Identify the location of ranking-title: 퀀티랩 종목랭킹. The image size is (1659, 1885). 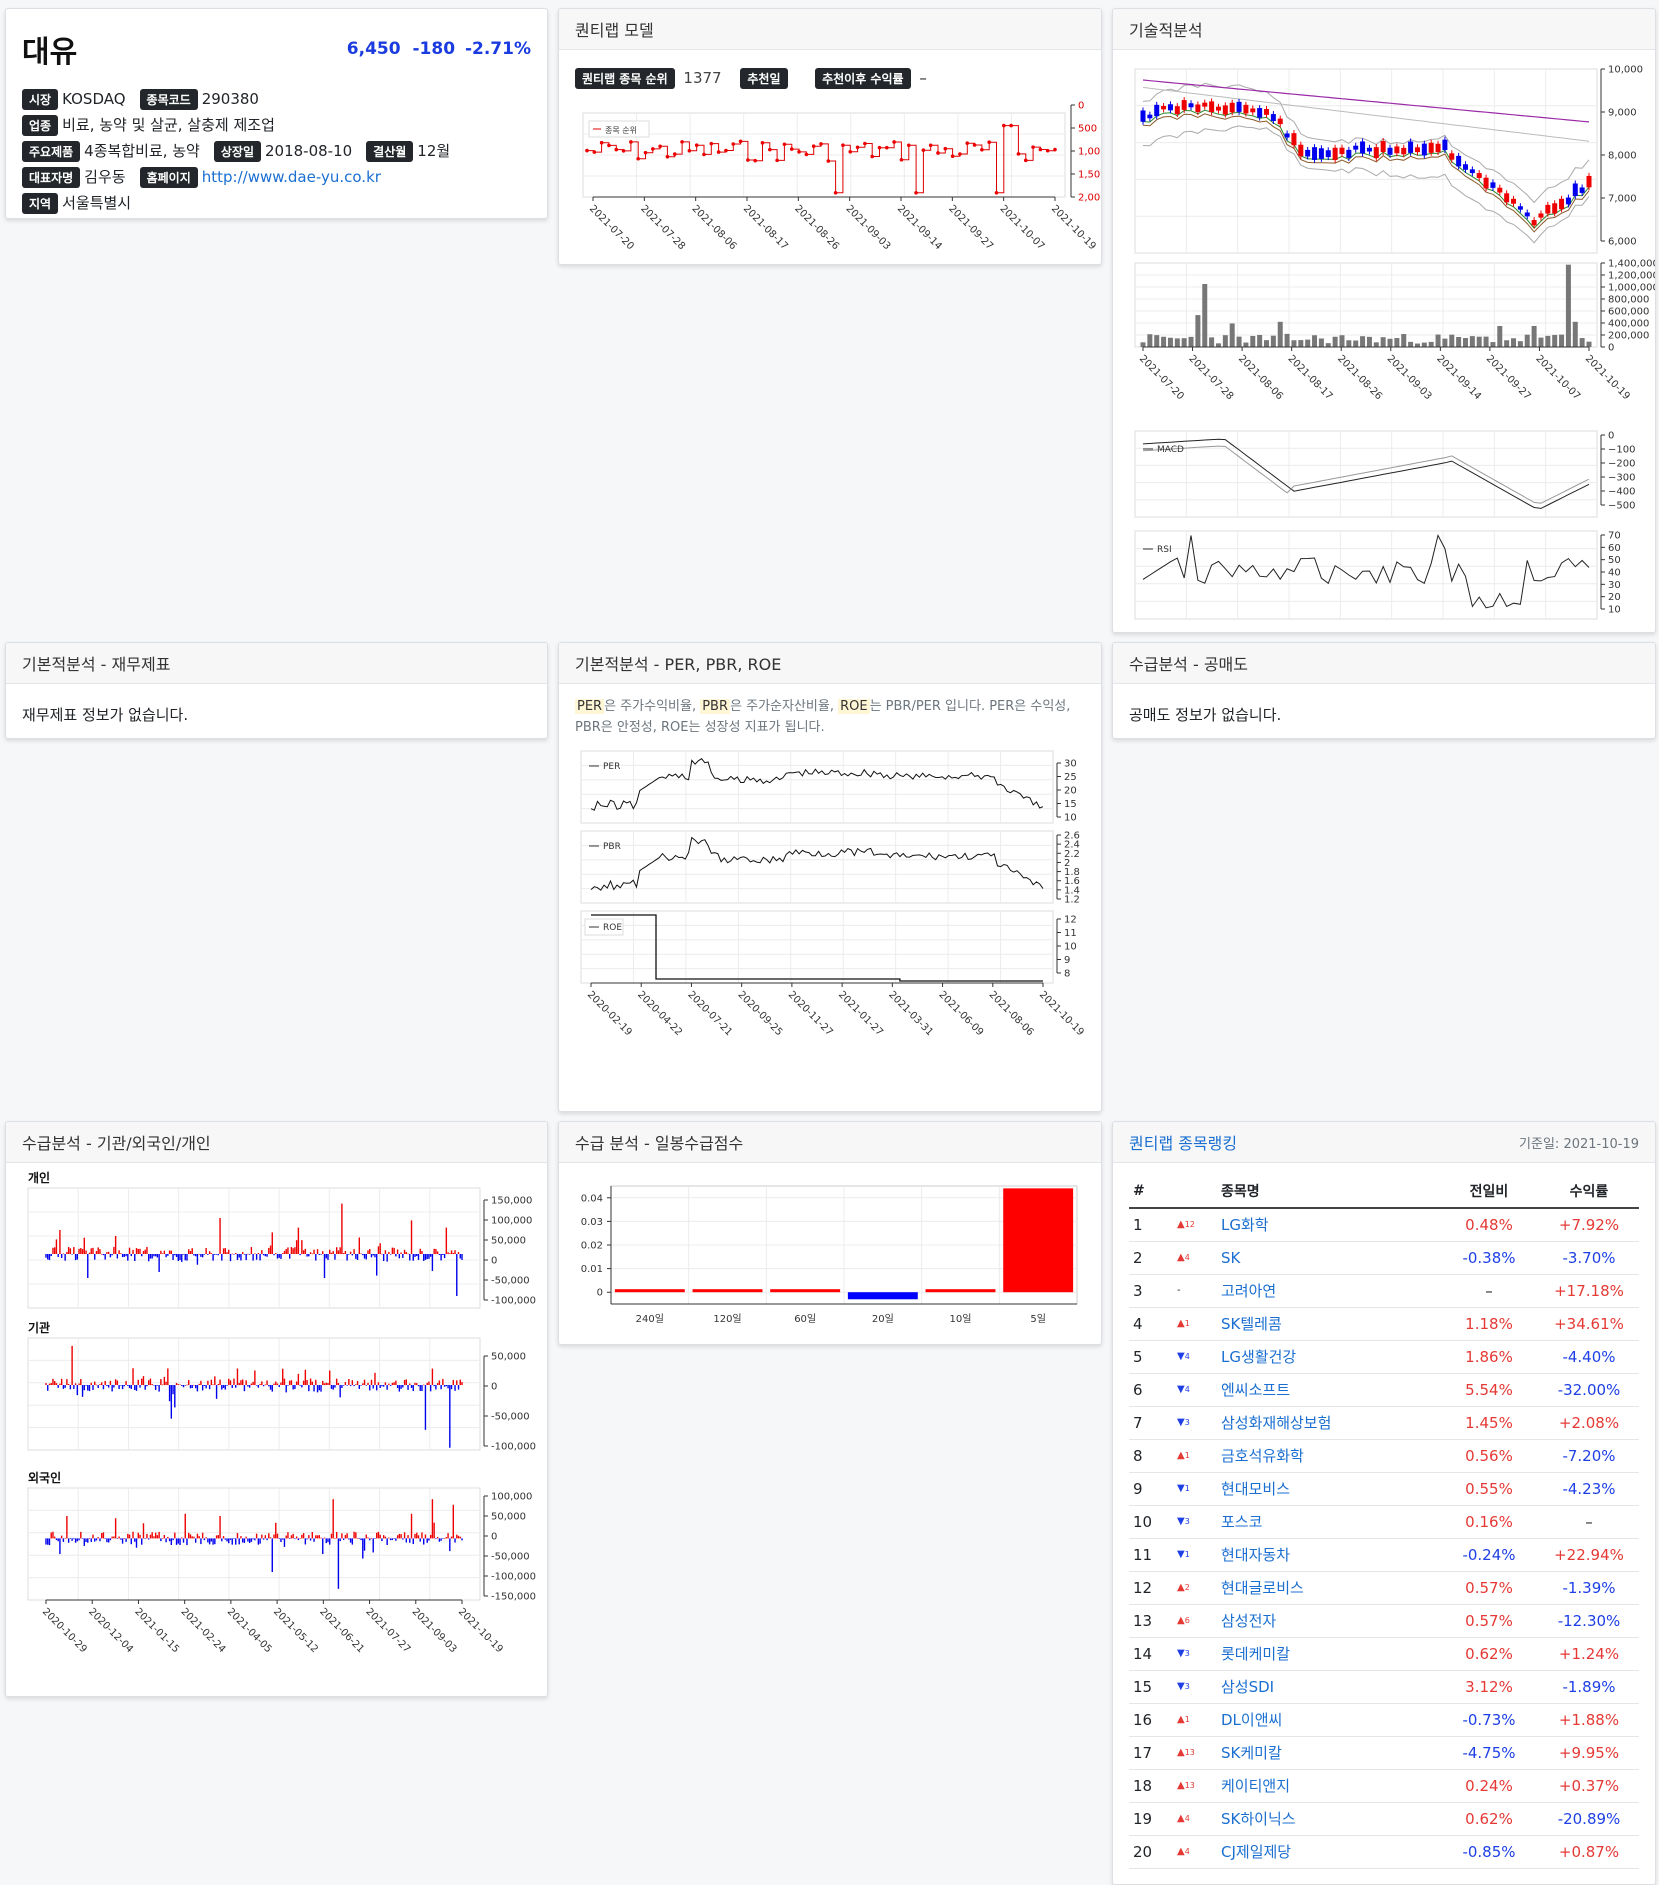
(1183, 1143).